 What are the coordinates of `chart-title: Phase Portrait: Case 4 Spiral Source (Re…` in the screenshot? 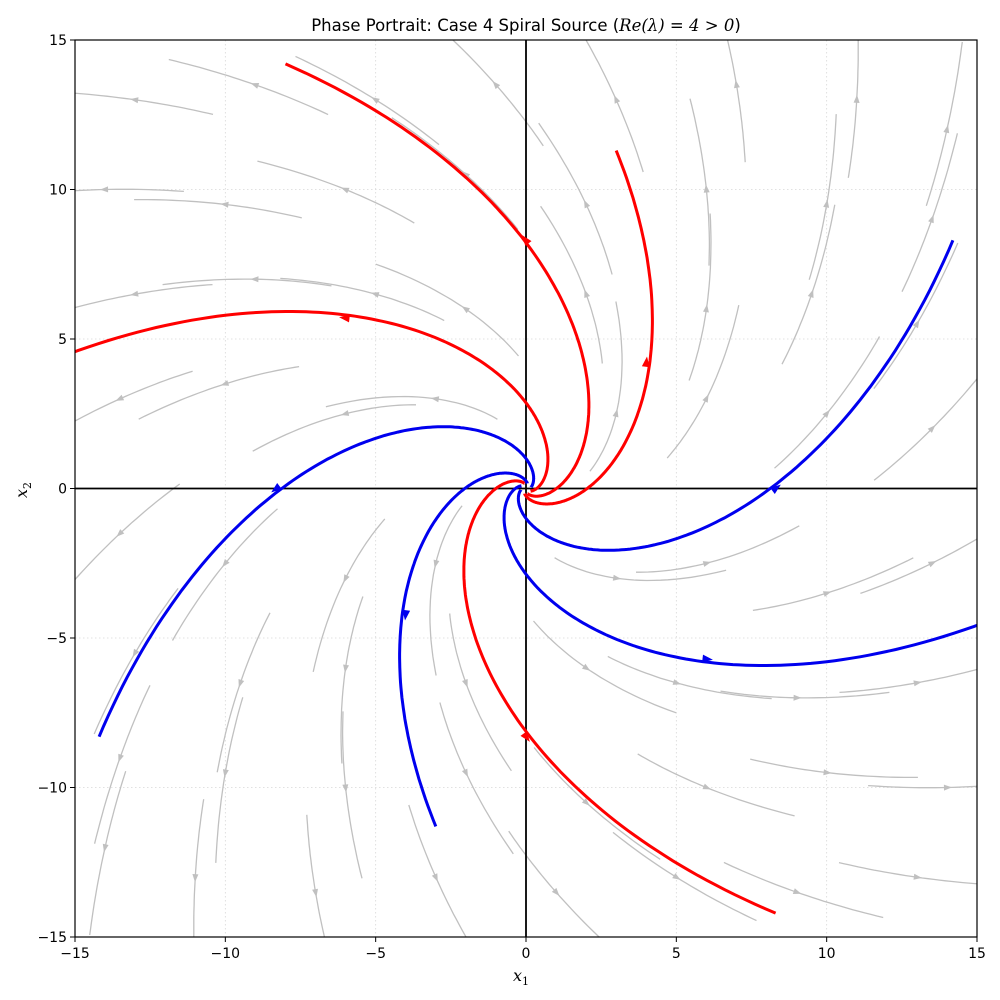 It's located at (526, 25).